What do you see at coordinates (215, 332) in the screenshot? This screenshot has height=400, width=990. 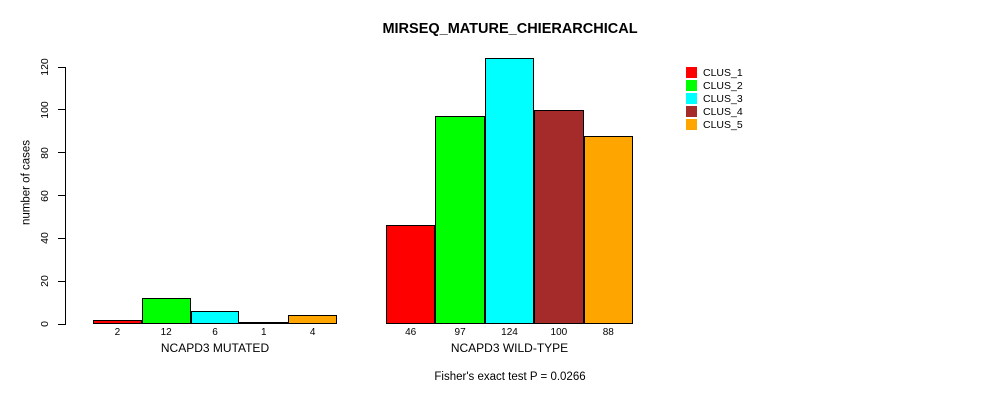 I see `bar-value-label: 6` at bounding box center [215, 332].